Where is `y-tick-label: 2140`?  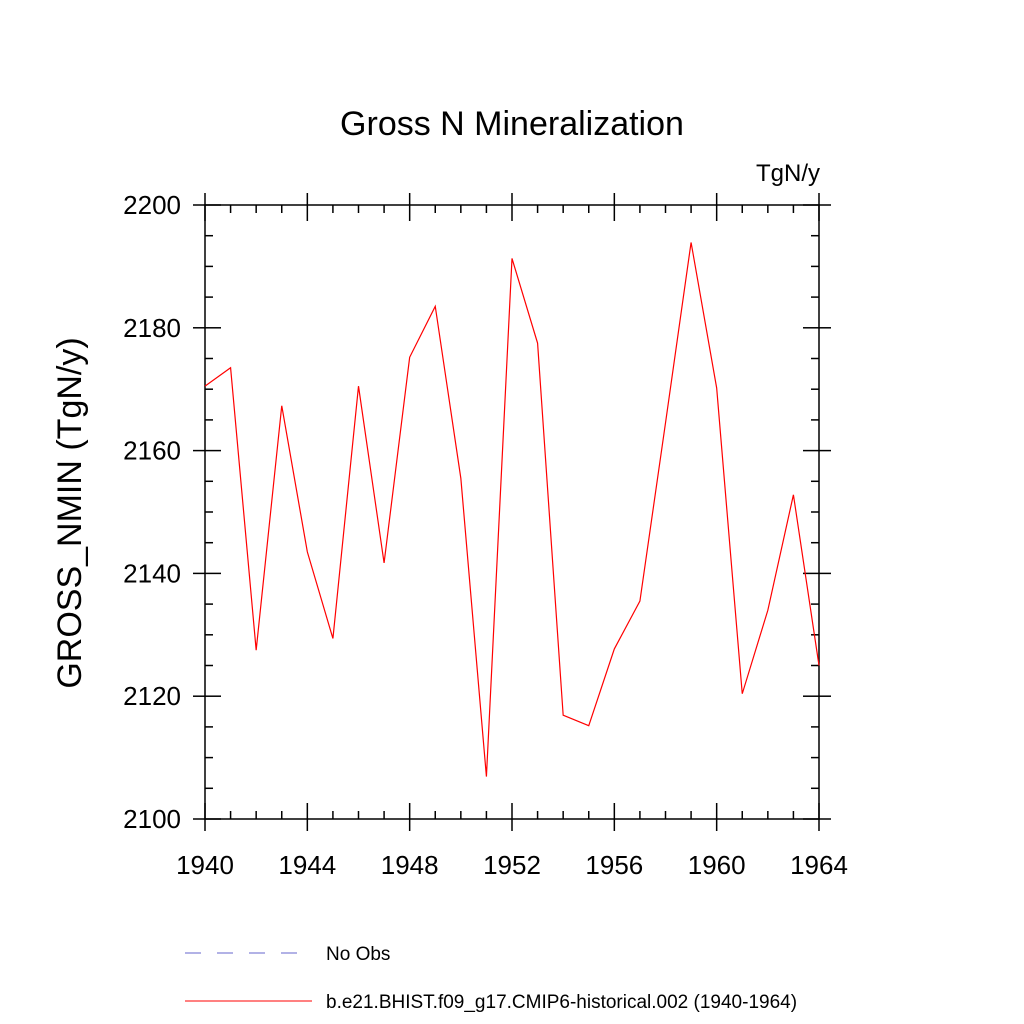 y-tick-label: 2140 is located at coordinates (152, 573).